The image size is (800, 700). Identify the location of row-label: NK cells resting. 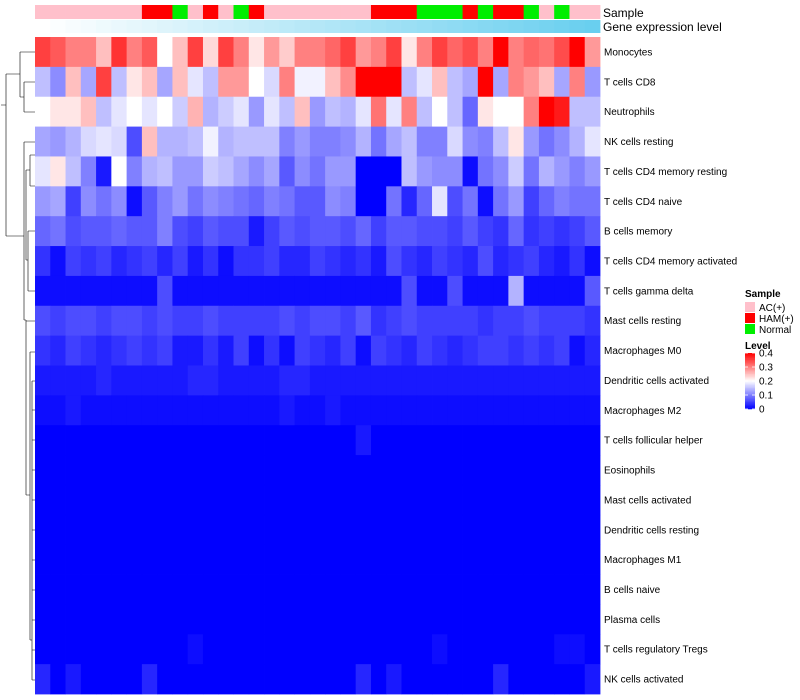
(638, 142).